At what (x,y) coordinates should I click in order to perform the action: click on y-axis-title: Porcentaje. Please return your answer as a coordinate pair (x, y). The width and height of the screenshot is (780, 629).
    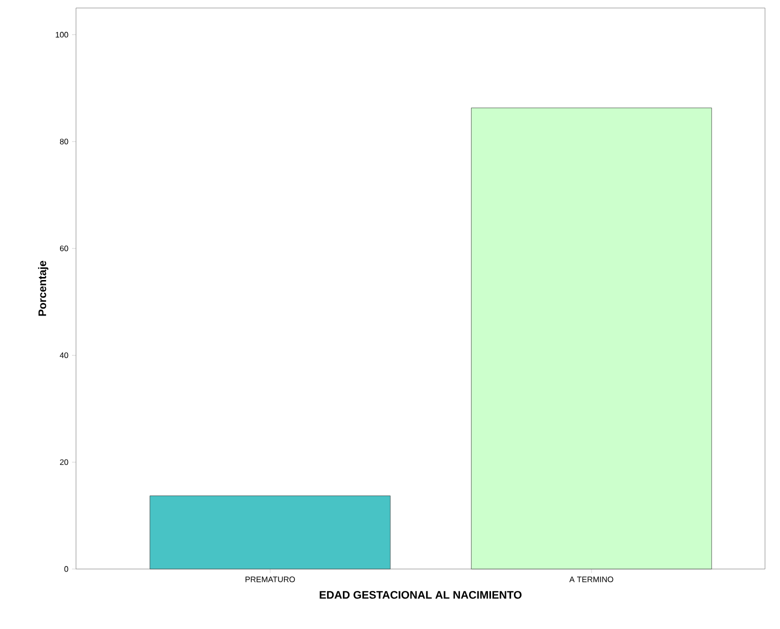
    Looking at the image, I should click on (43, 288).